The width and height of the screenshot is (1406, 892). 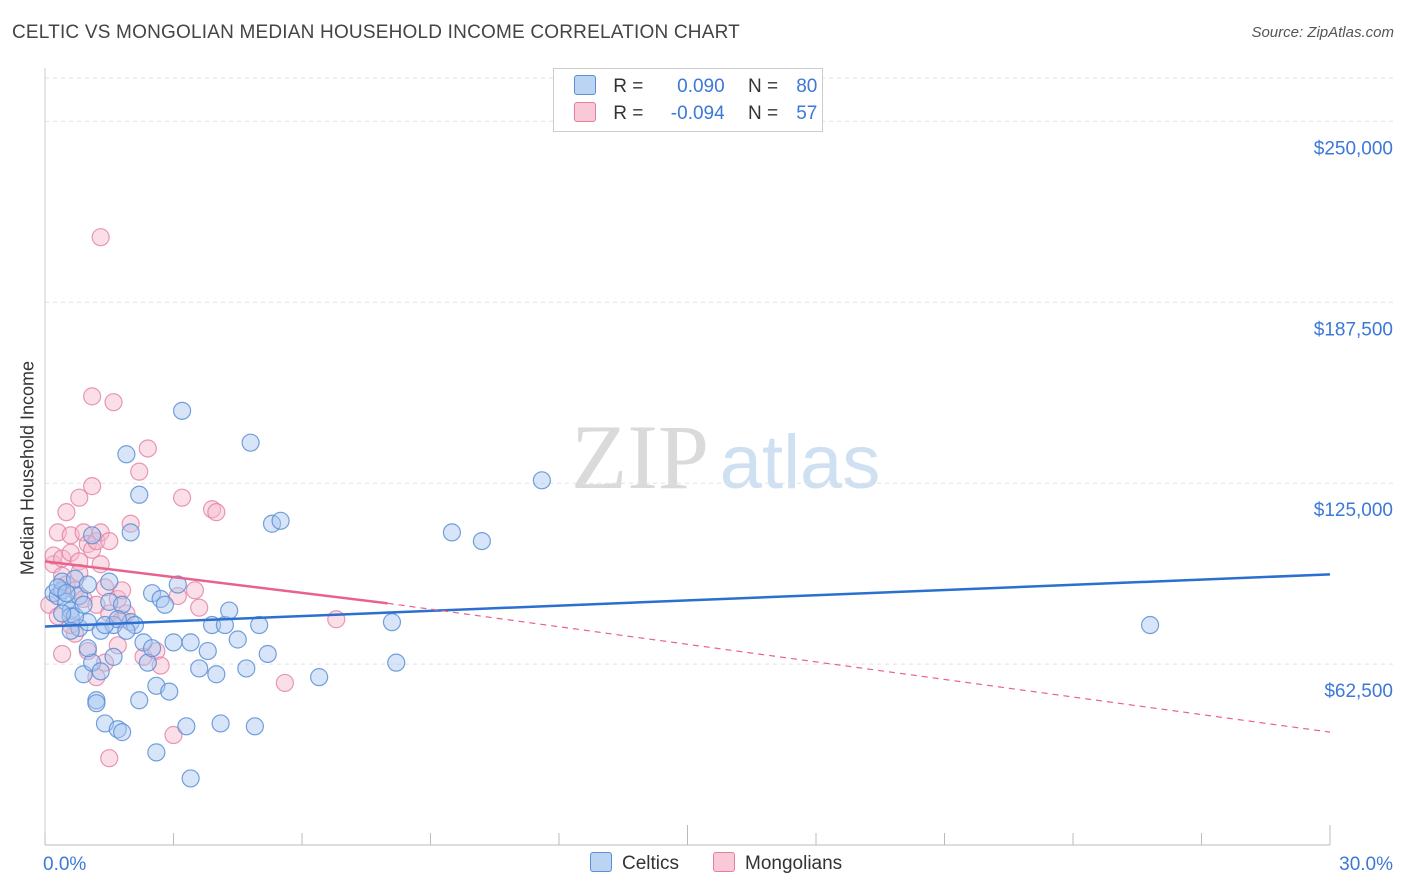 What do you see at coordinates (807, 86) in the screenshot?
I see `celtics-n-value: 80` at bounding box center [807, 86].